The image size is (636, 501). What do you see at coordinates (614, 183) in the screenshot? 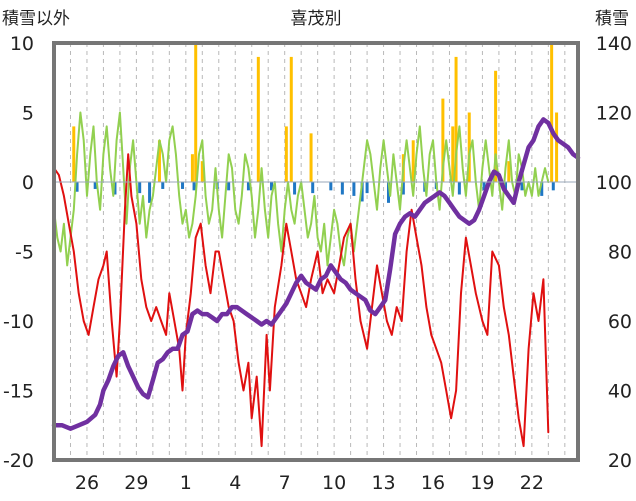
I see `y-right-tick-label: 100` at bounding box center [614, 183].